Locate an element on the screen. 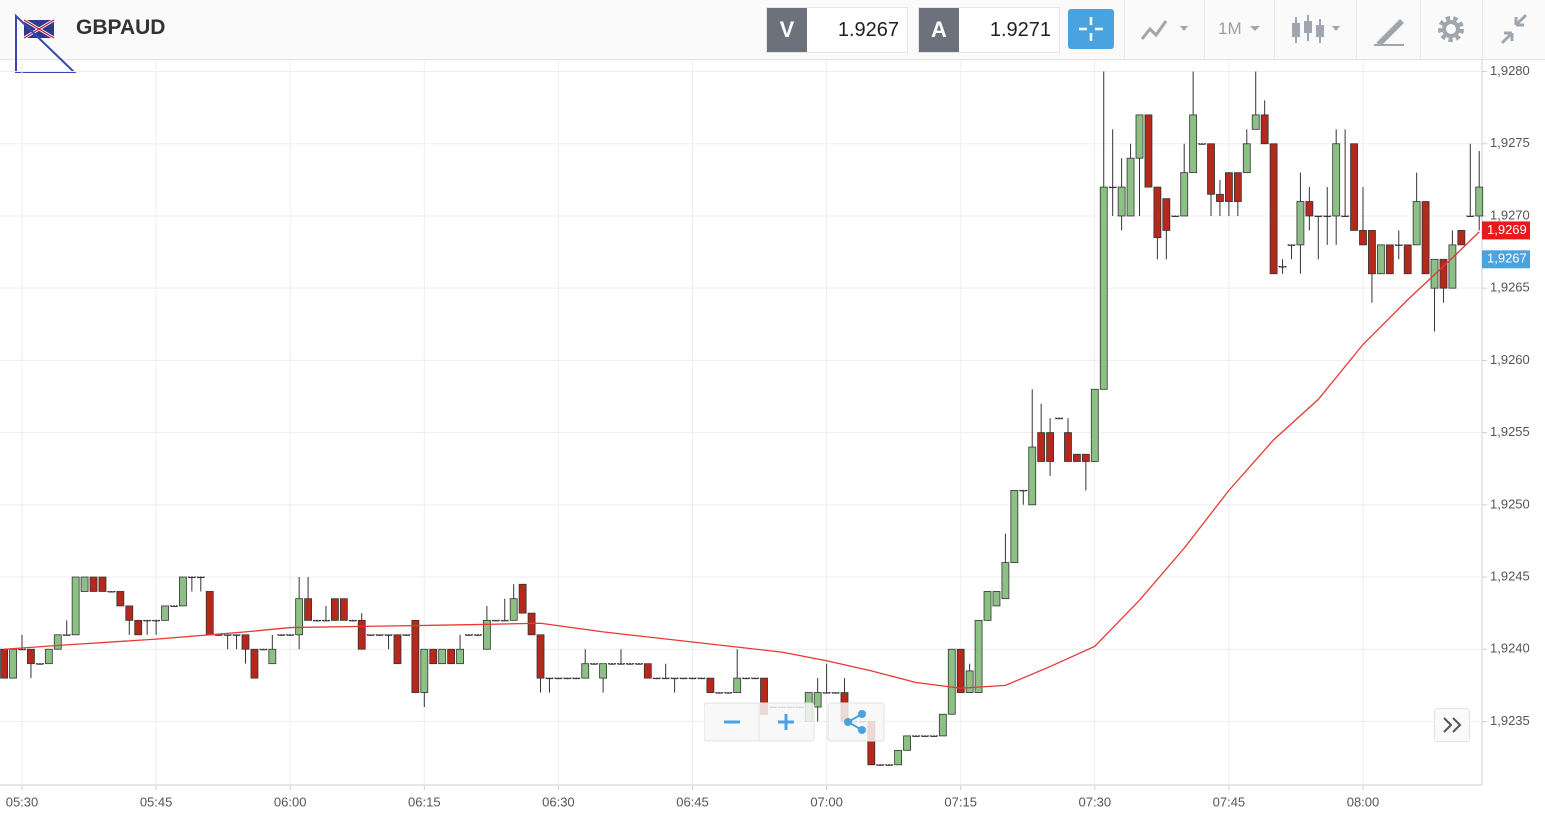 The width and height of the screenshot is (1545, 821). x-tick-label: 06:15 is located at coordinates (424, 801).